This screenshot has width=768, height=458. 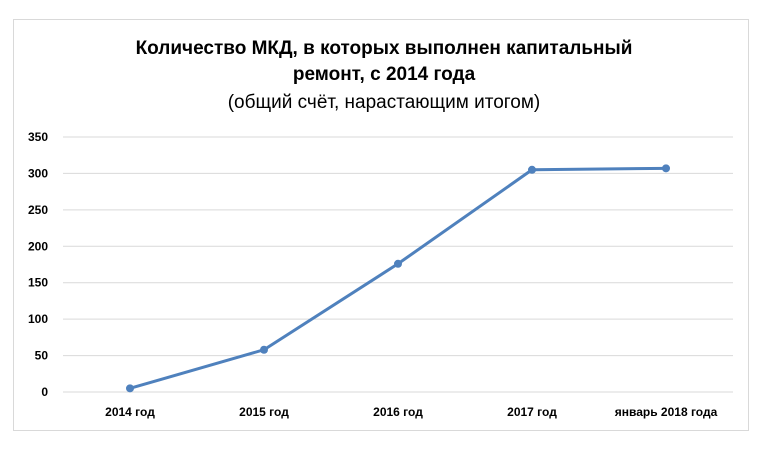 I want to click on y-tick-label: 300, so click(x=38, y=173).